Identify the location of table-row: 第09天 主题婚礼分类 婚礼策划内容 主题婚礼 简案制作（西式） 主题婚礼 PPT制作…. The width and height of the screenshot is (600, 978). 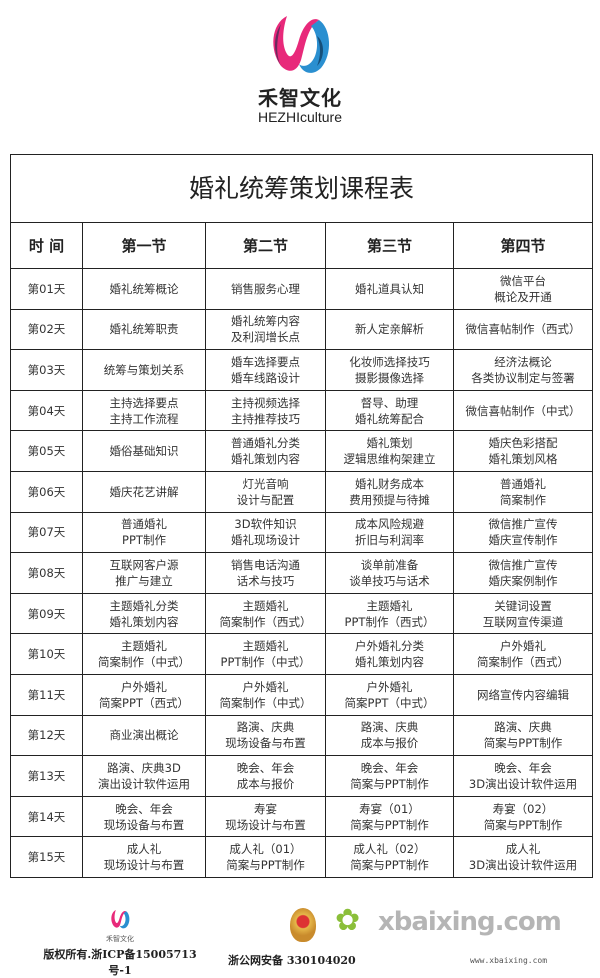
(301, 613).